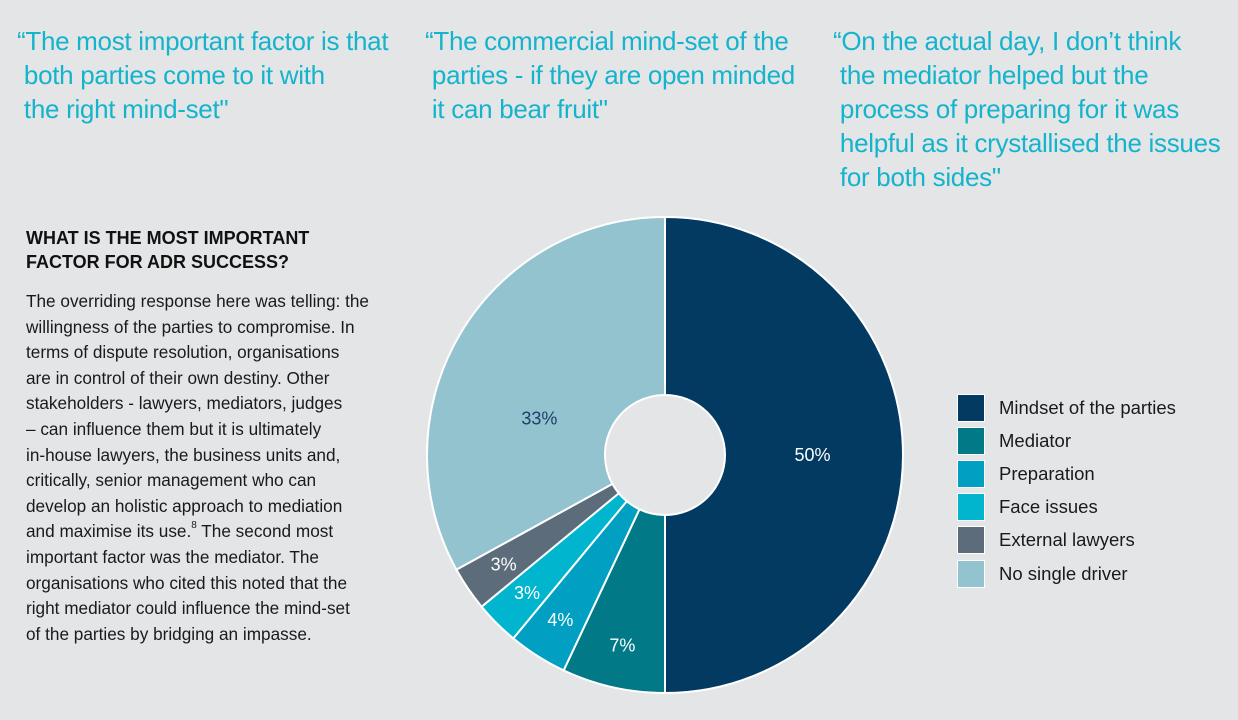 The image size is (1238, 720). I want to click on legend-item: Mindset of the parties, so click(1066, 407).